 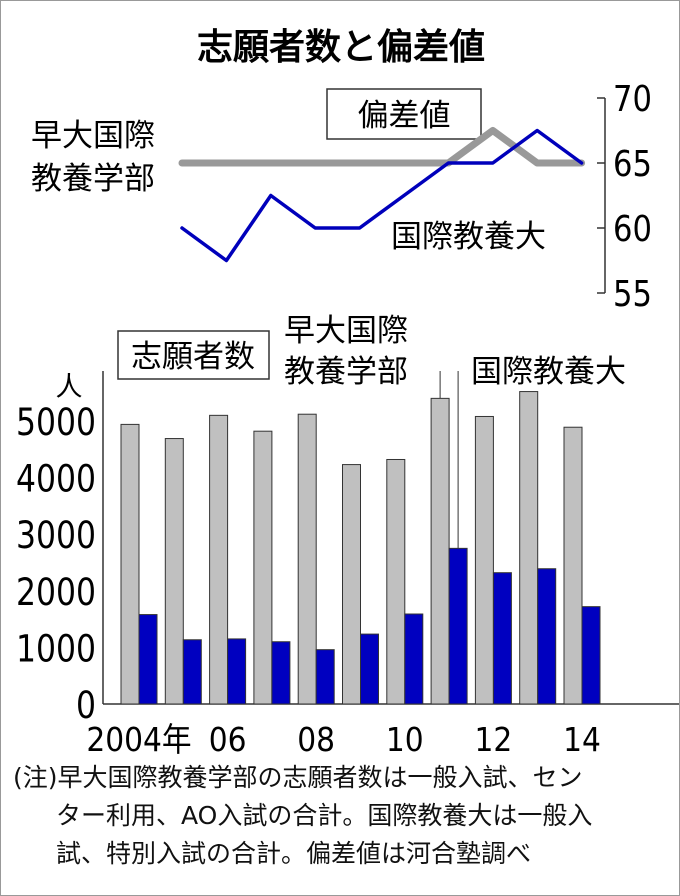 What do you see at coordinates (468, 237) in the screenshot?
I see `aiu-line-label: 国際教養大` at bounding box center [468, 237].